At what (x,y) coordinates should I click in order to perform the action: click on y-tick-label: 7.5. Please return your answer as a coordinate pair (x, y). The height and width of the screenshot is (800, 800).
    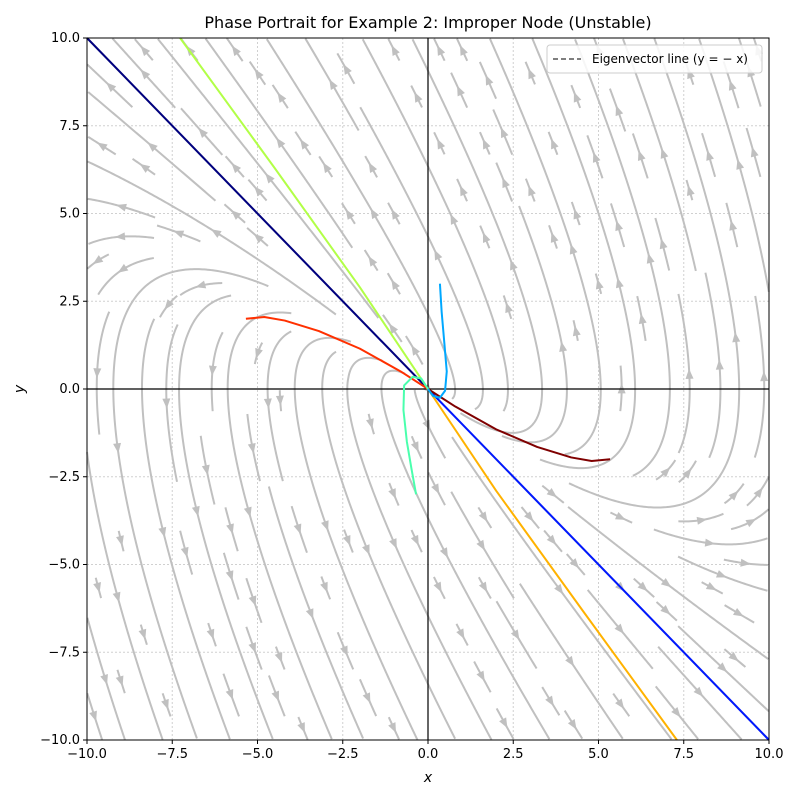
    Looking at the image, I should click on (69, 126).